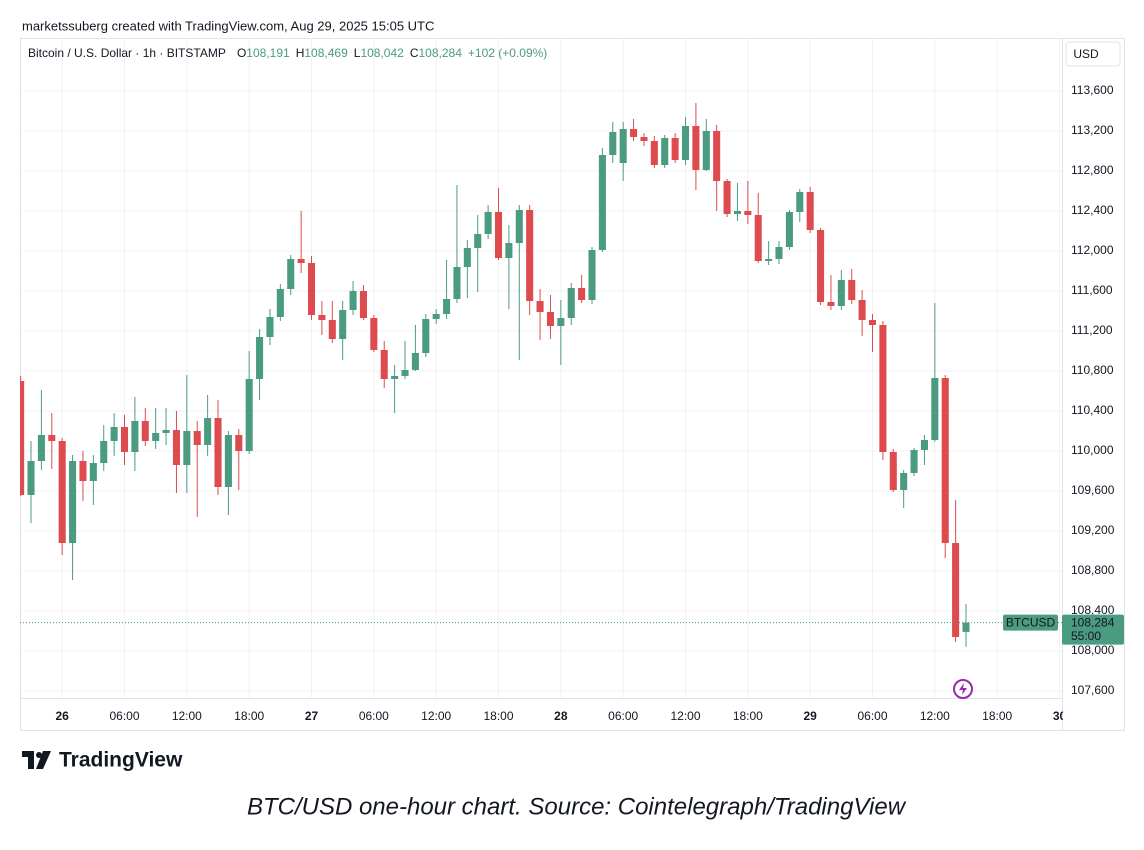  Describe the element at coordinates (963, 689) in the screenshot. I see `assistant-icon` at that location.